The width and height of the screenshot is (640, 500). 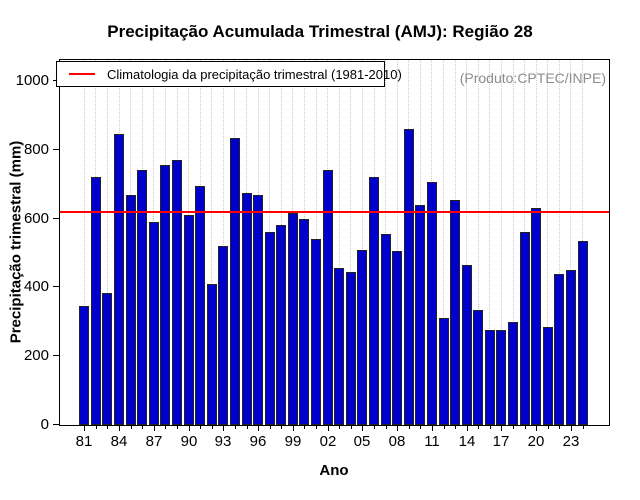 I want to click on x-tick-label: 14, so click(x=467, y=441).